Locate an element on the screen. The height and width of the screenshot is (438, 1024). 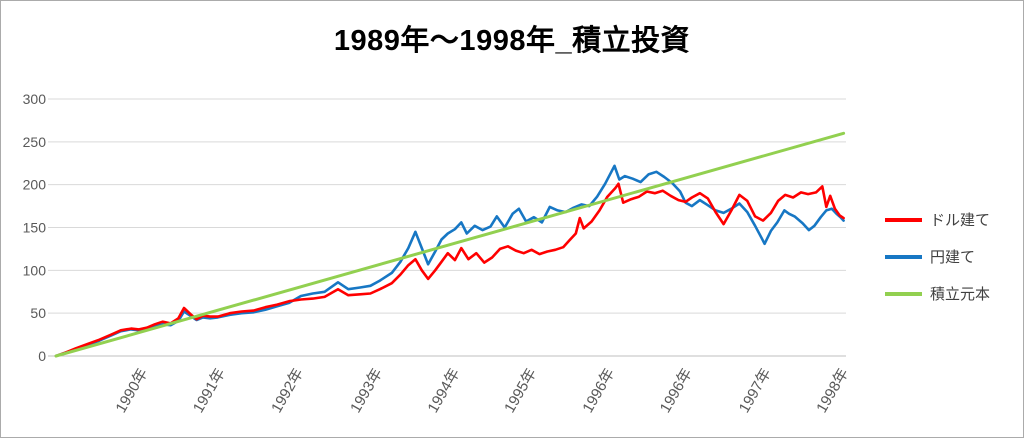
legend-label: ドル建て is located at coordinates (960, 220).